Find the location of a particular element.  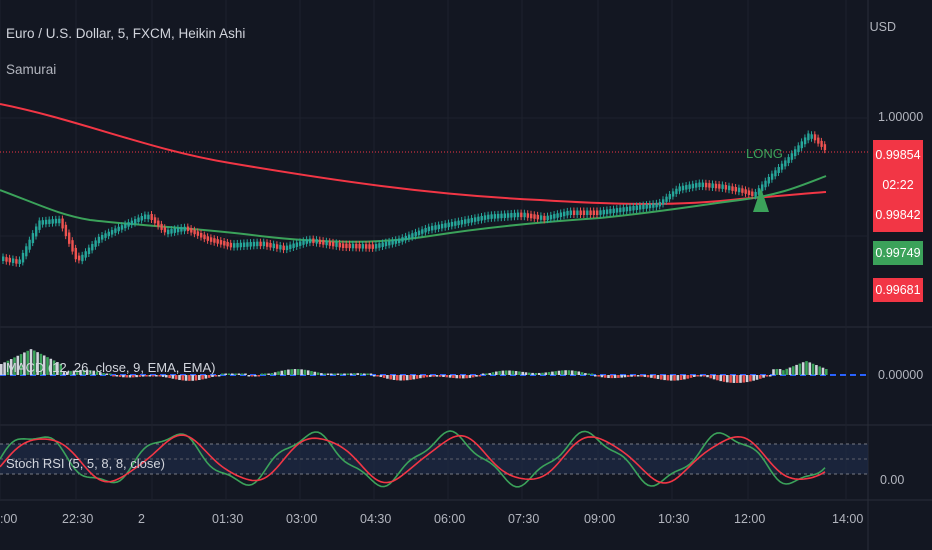

stoch-k-line is located at coordinates (413, 459).